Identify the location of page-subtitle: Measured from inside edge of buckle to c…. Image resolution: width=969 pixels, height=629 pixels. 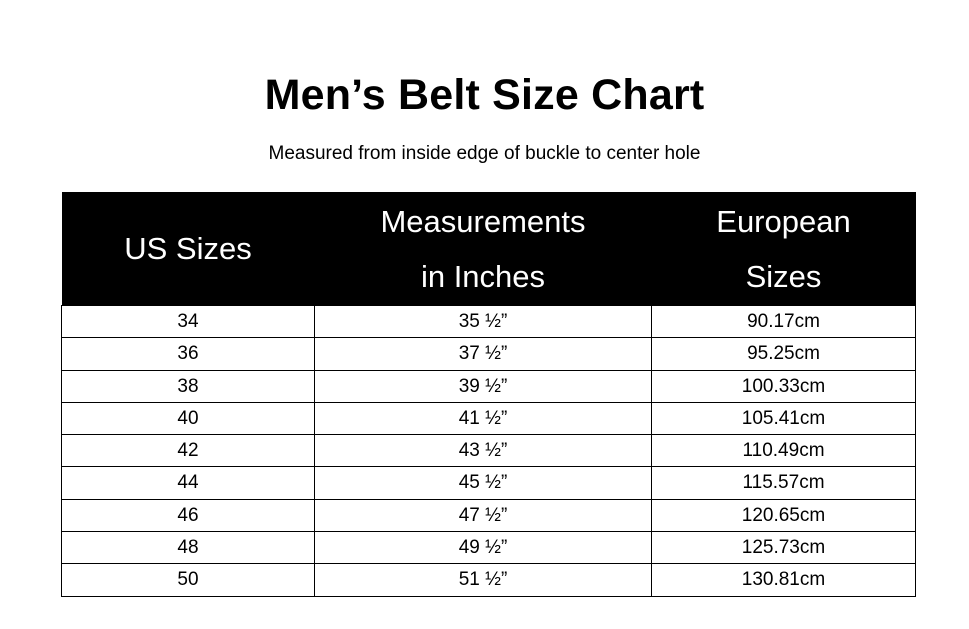
(484, 153).